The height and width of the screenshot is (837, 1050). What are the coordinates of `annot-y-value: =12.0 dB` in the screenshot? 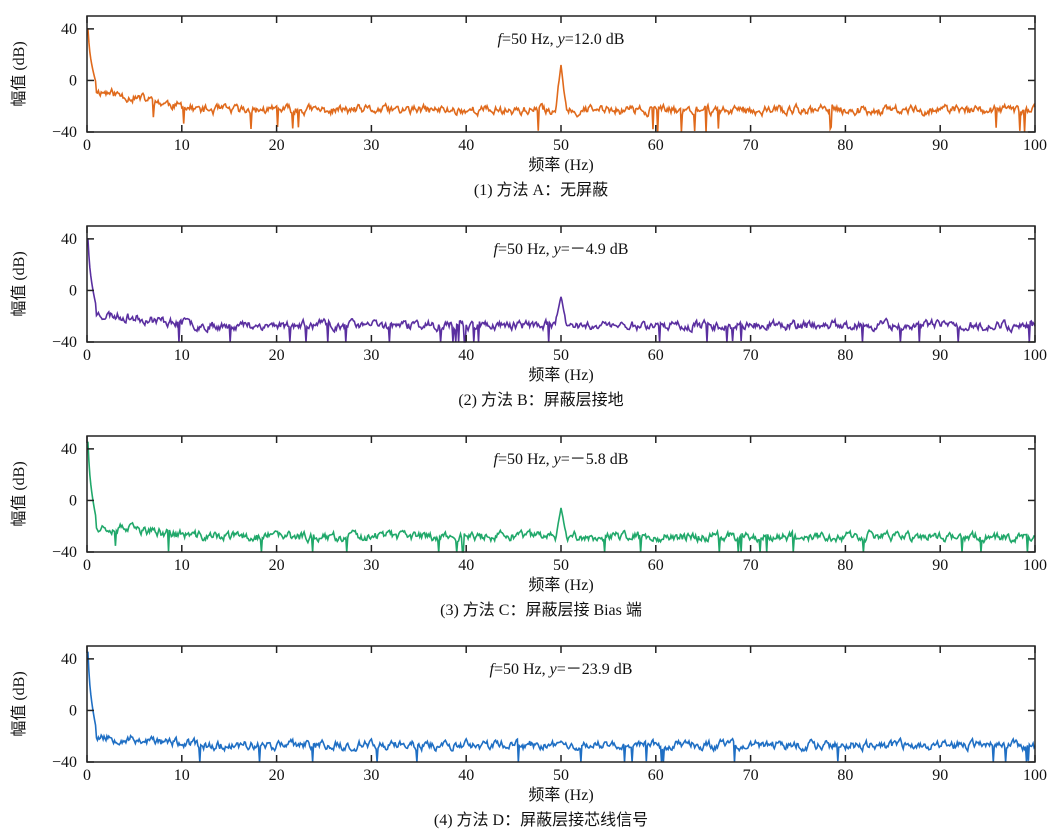 It's located at (595, 39).